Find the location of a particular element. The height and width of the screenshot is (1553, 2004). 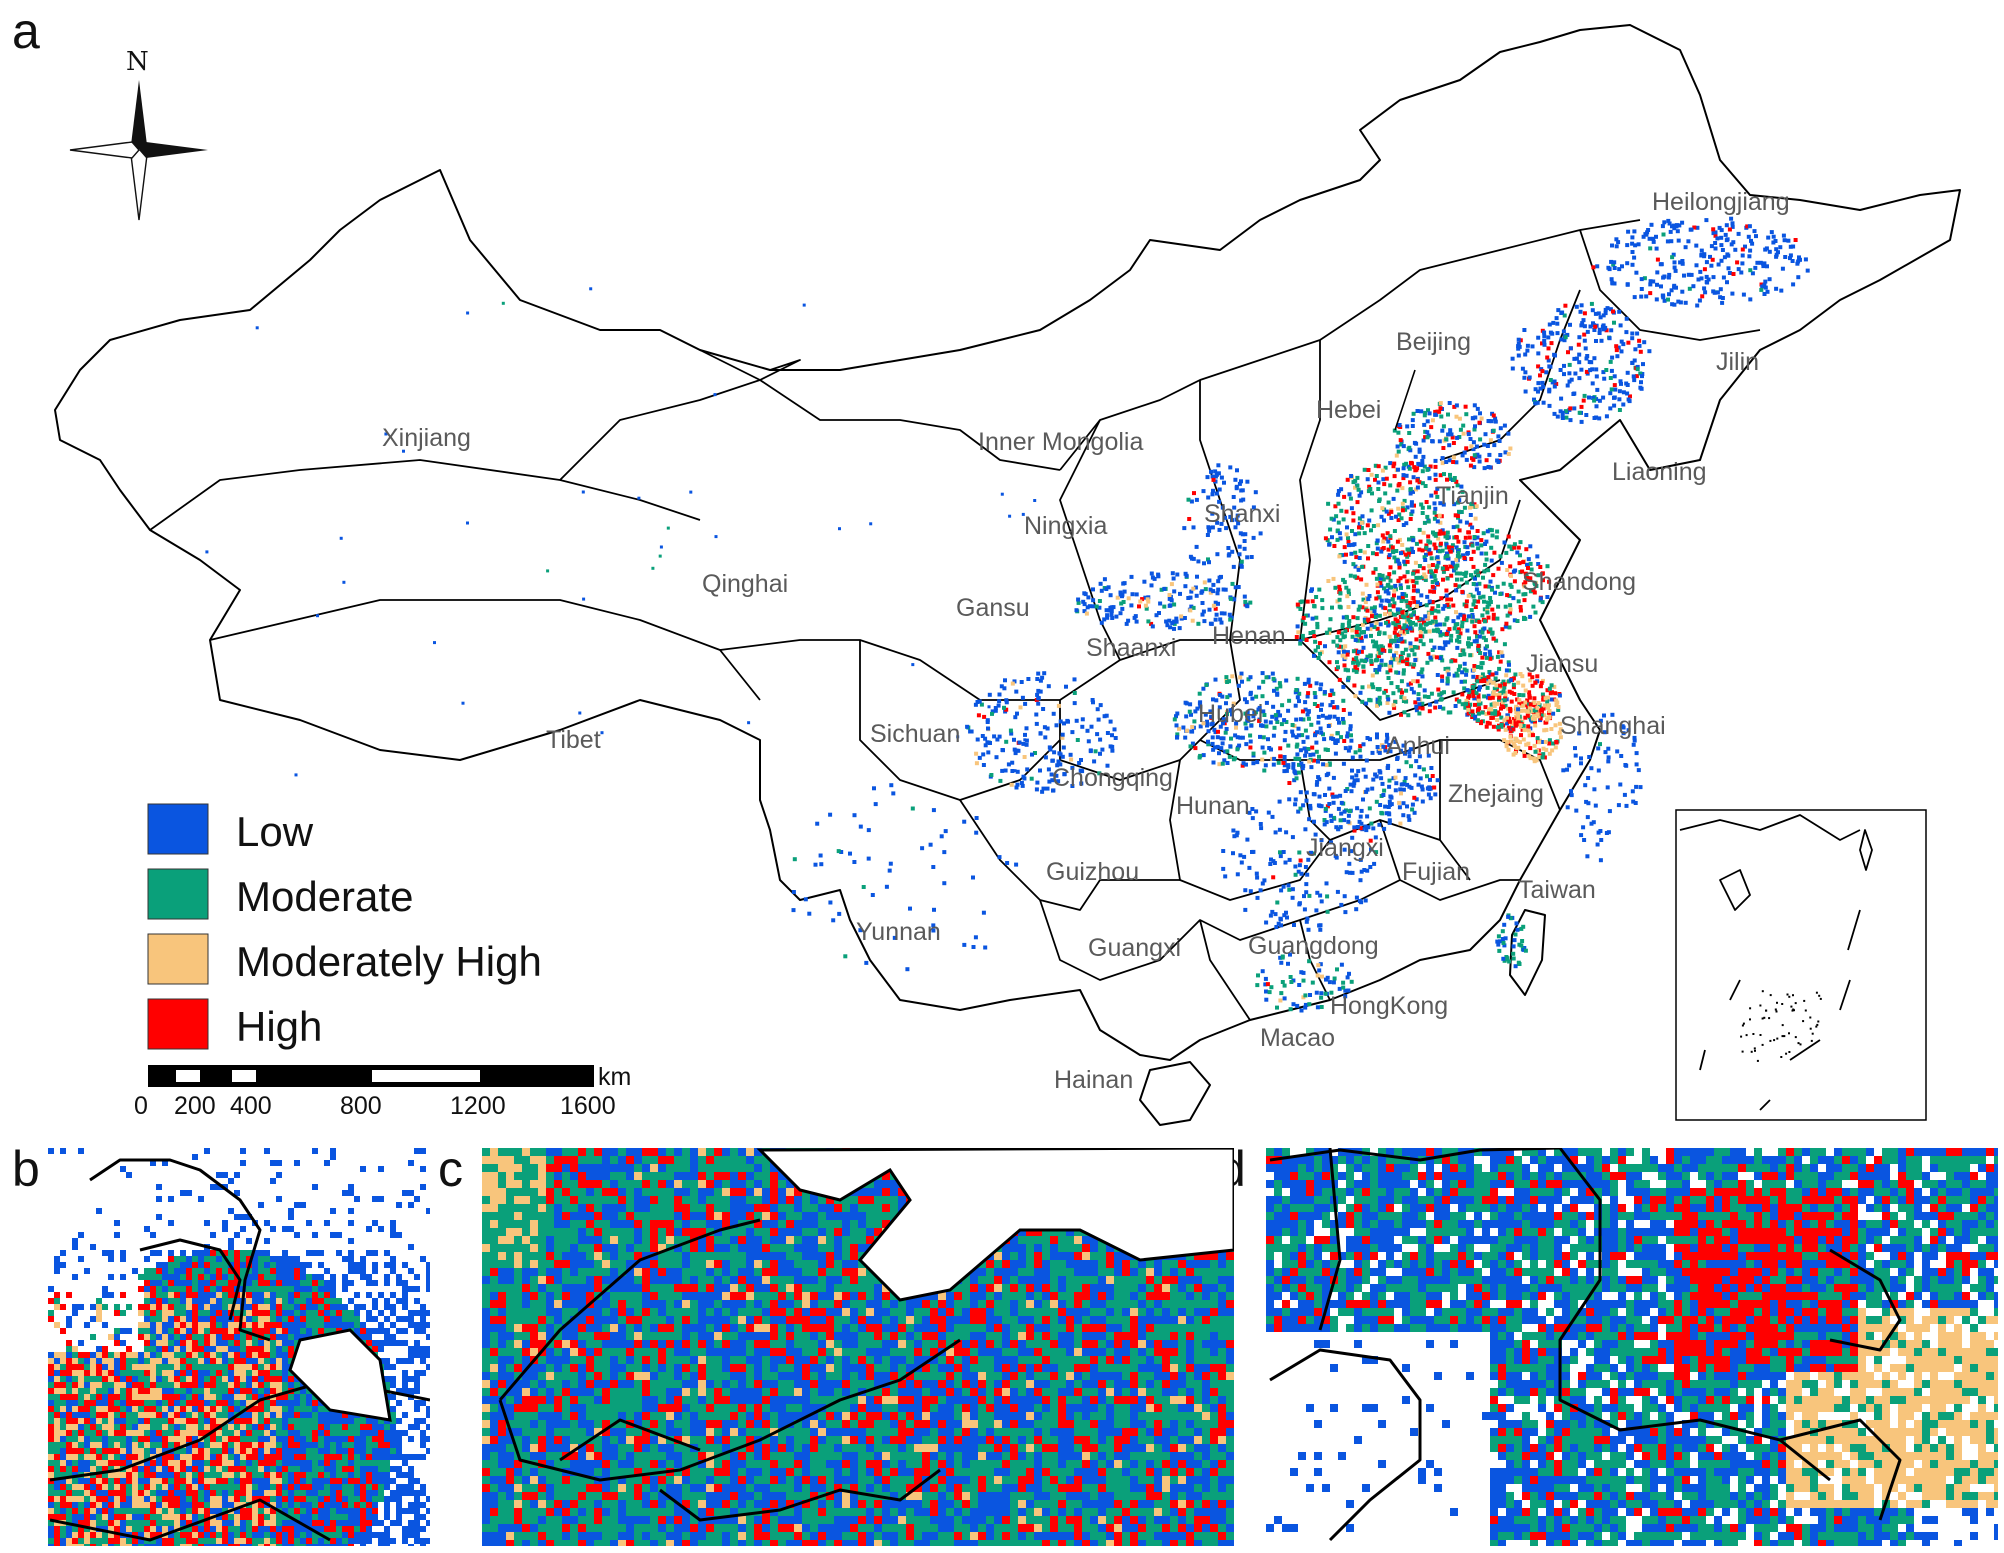

label-hainan: Hainan is located at coordinates (1093, 1080).